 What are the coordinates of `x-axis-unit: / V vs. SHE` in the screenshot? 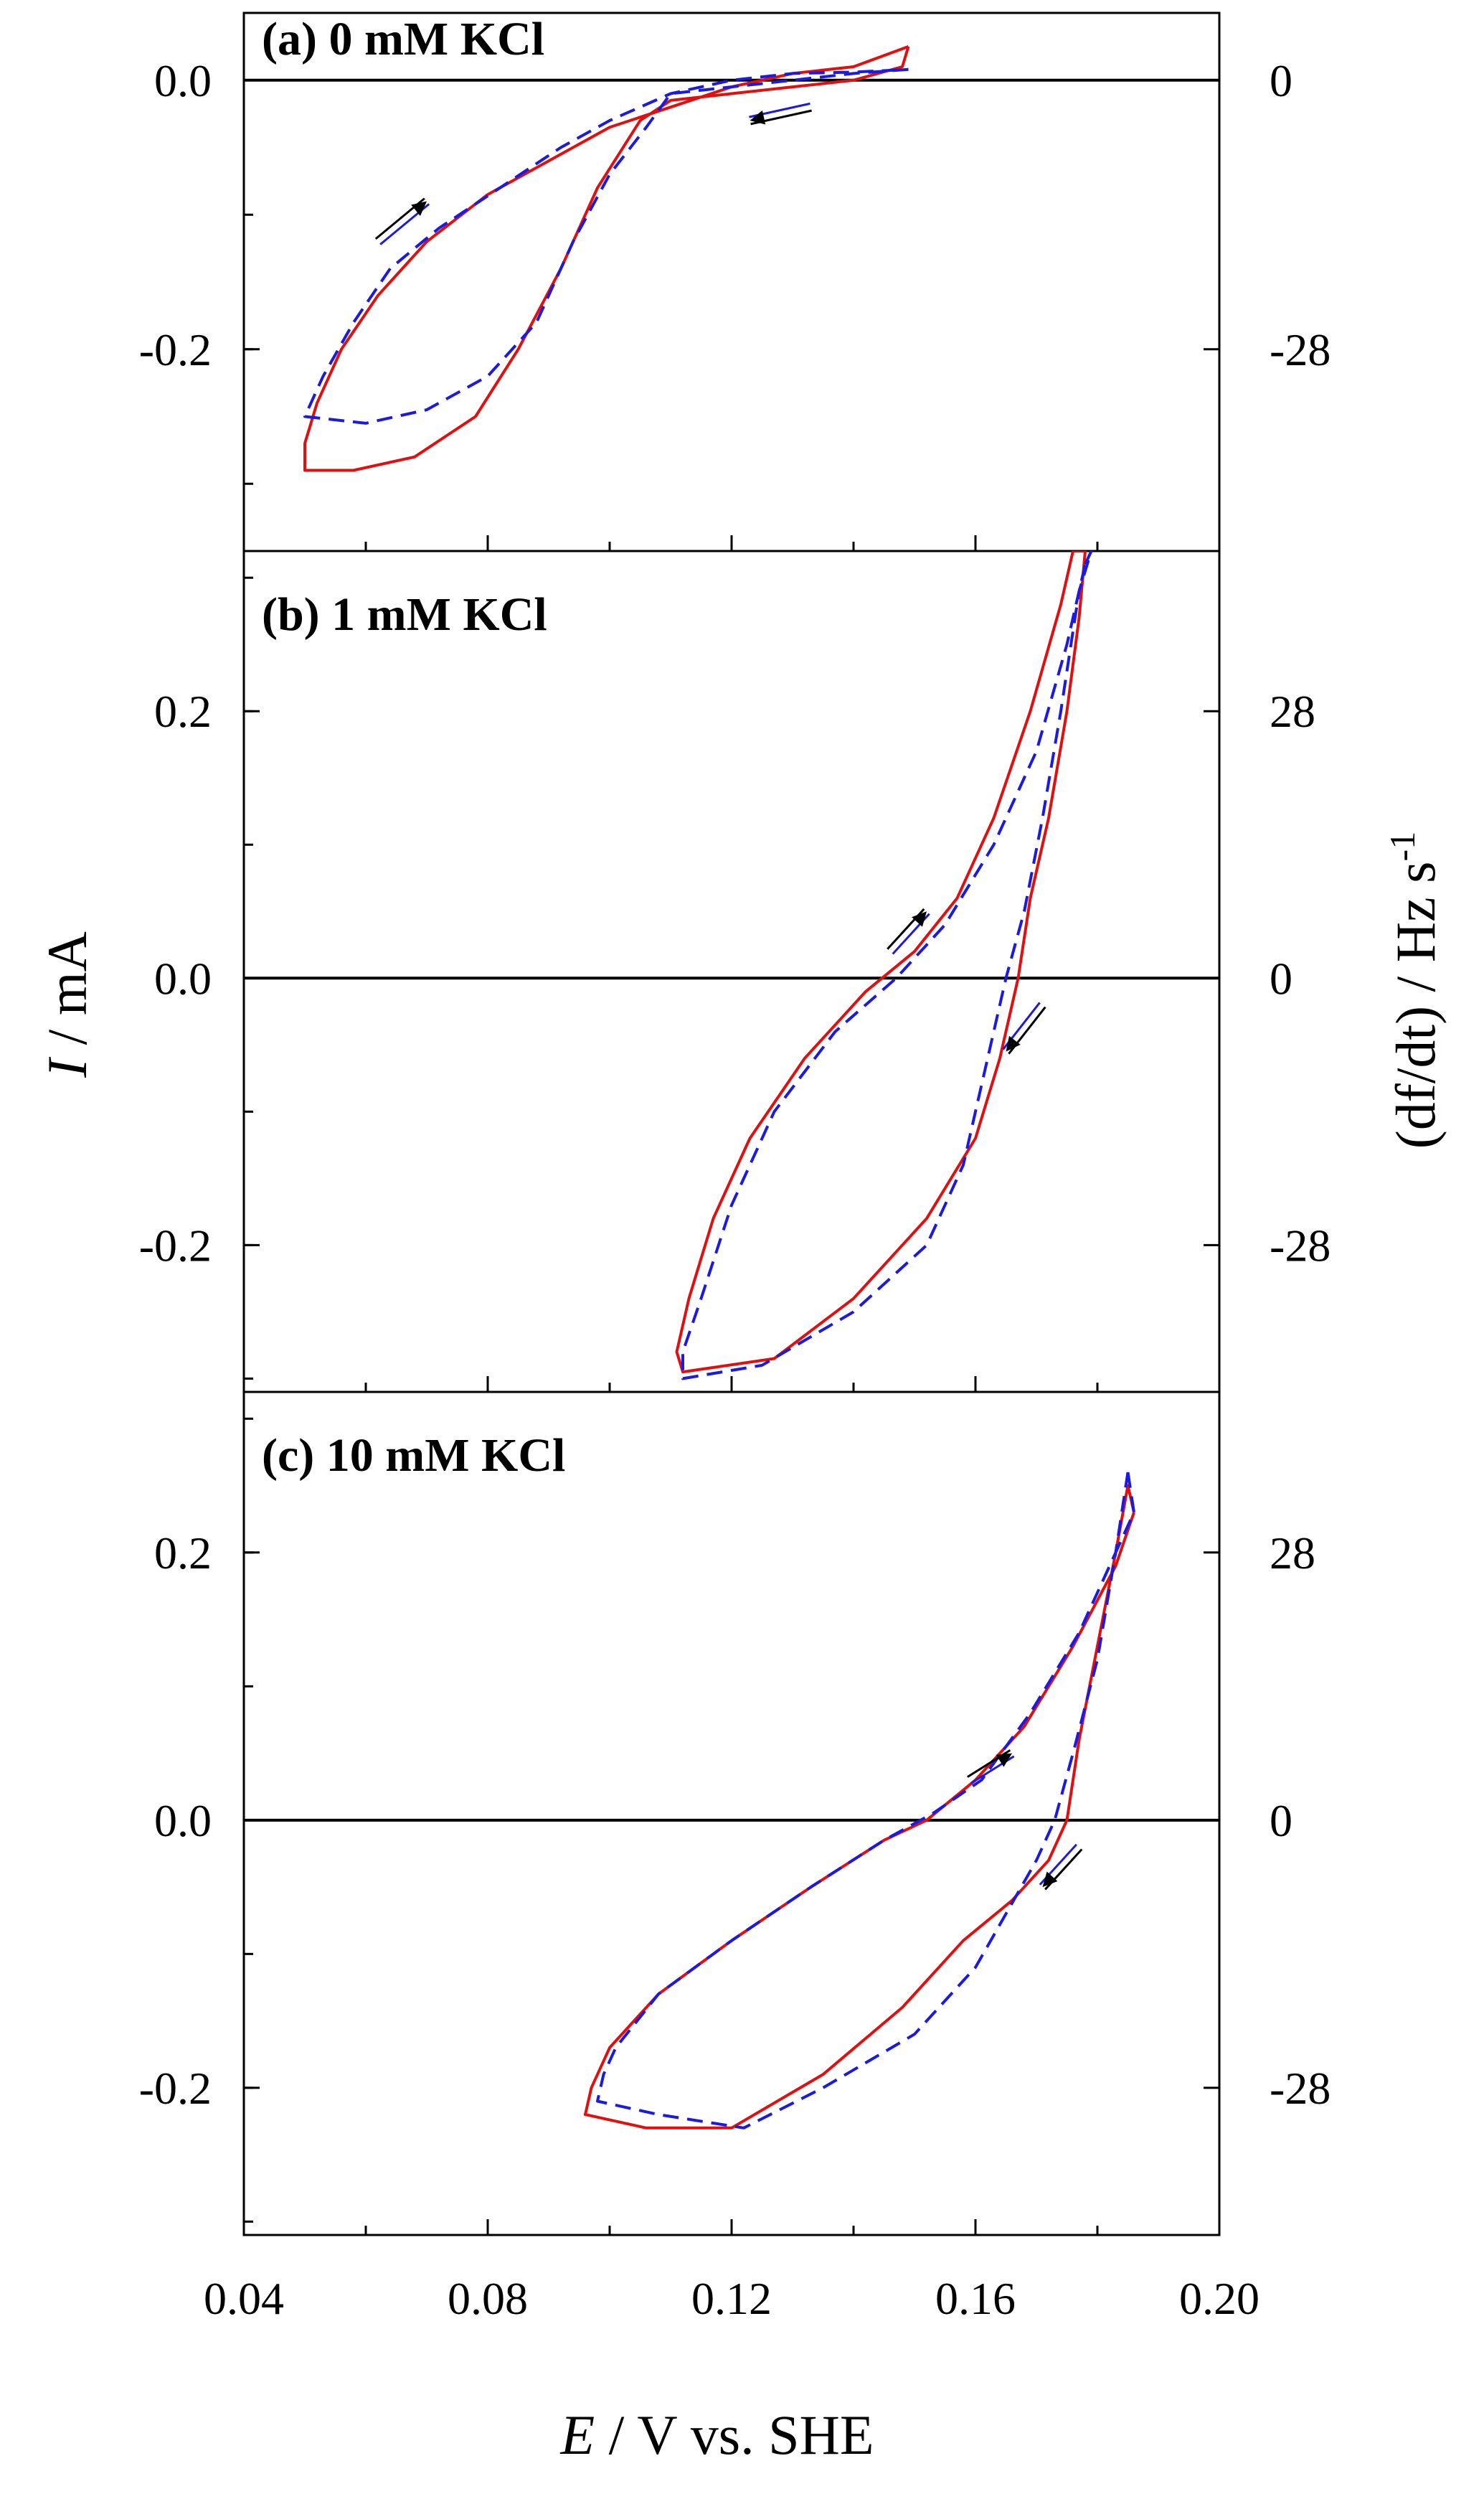 It's located at (734, 2435).